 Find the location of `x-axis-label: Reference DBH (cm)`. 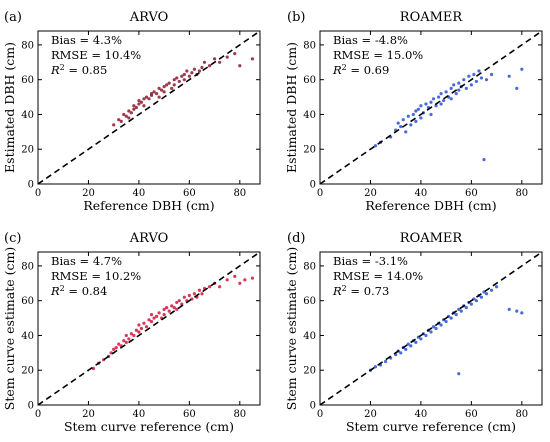

x-axis-label: Reference DBH (cm) is located at coordinates (430, 205).